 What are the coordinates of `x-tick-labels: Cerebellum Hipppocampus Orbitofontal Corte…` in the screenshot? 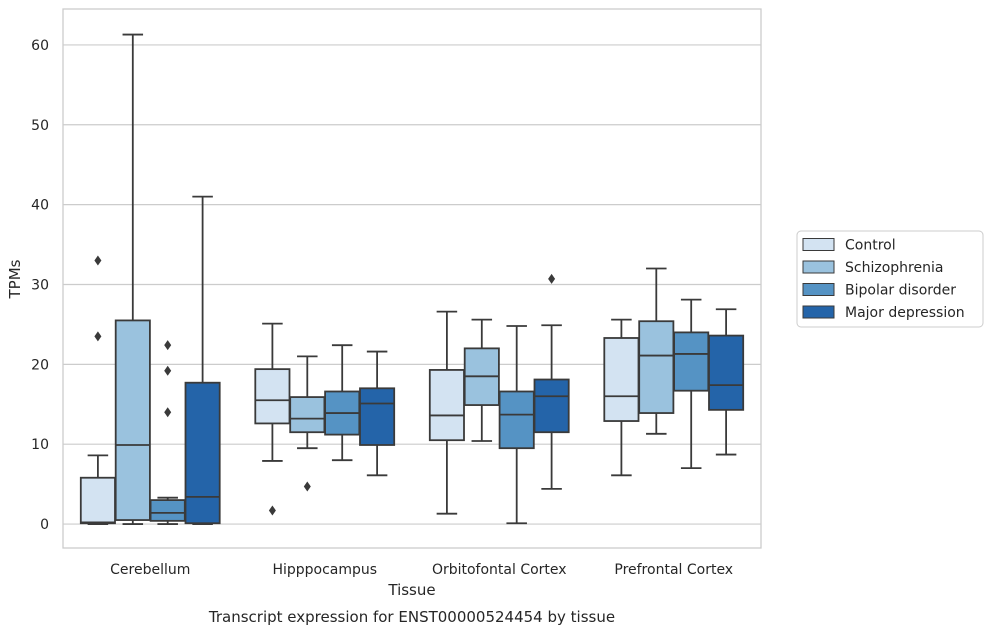 It's located at (421, 570).